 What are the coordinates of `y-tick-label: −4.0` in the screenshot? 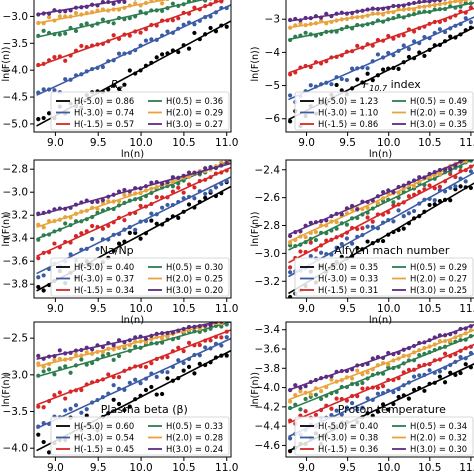 It's located at (16, 449).